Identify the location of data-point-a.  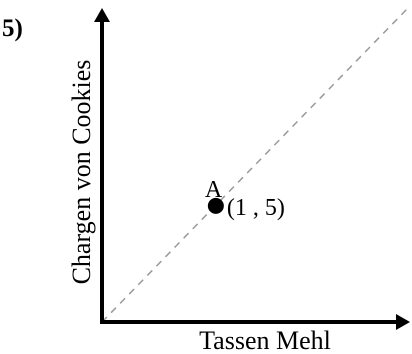
(215, 205).